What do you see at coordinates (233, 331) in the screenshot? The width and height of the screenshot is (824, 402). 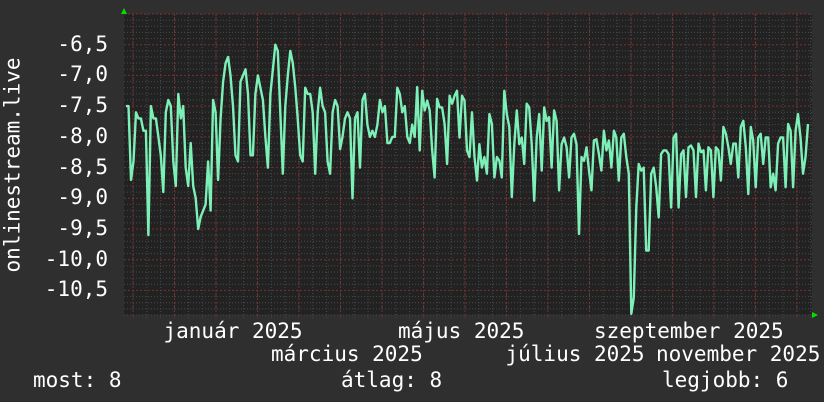 I see `x-tick-label: január 2025` at bounding box center [233, 331].